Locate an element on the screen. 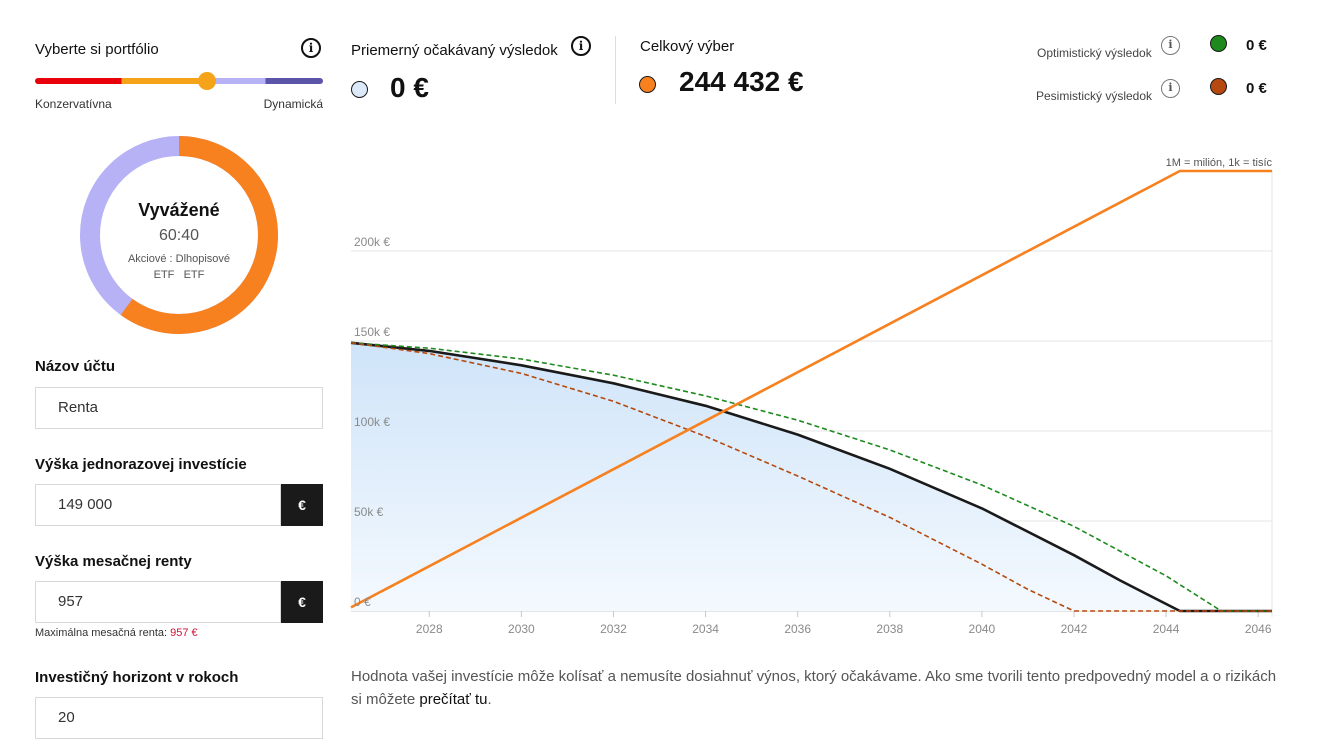 The height and width of the screenshot is (745, 1322). x-tick-label: 2044 is located at coordinates (1166, 629).